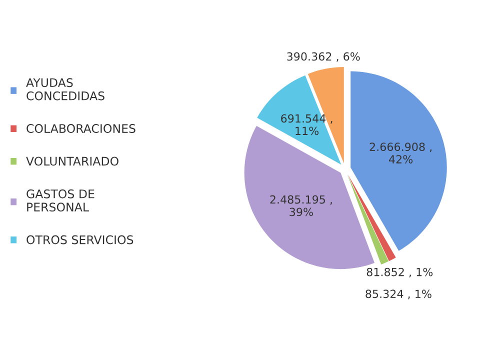  Describe the element at coordinates (301, 205) in the screenshot. I see `data-label: 2.485.195 , 39%` at that location.